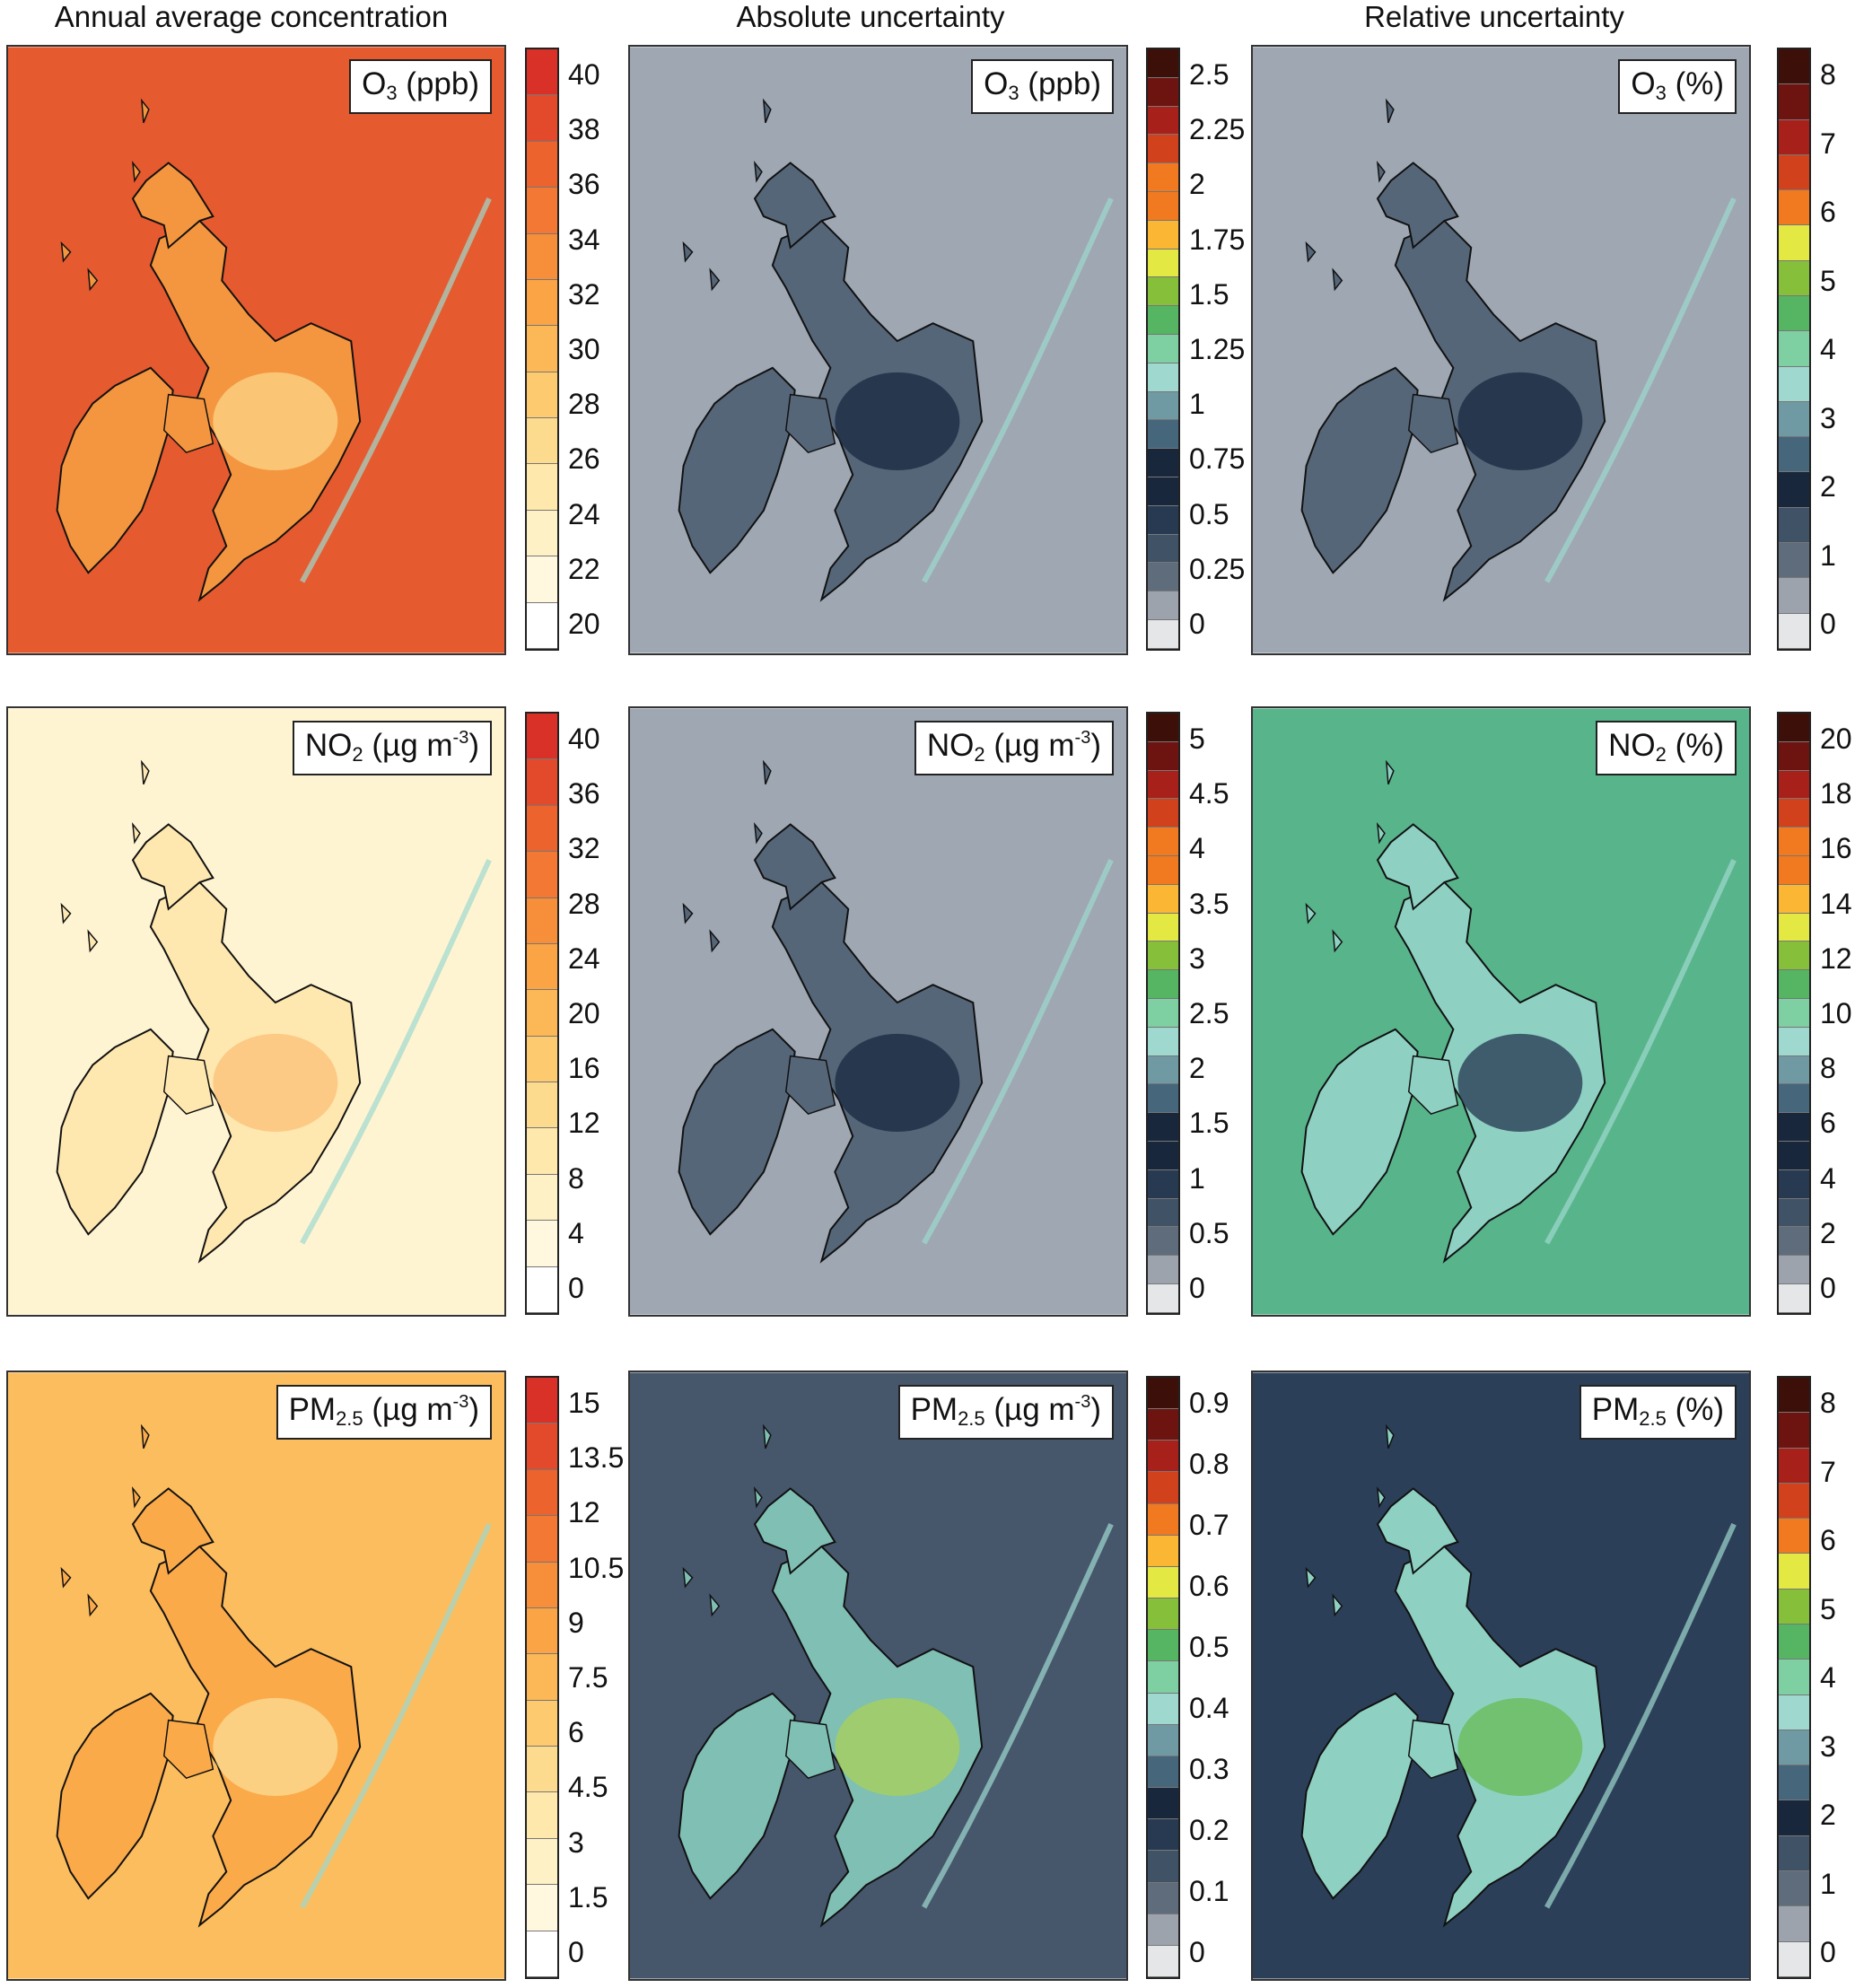 This screenshot has height=1988, width=1855. I want to click on colorbar-tick-label: 0.2, so click(1209, 1830).